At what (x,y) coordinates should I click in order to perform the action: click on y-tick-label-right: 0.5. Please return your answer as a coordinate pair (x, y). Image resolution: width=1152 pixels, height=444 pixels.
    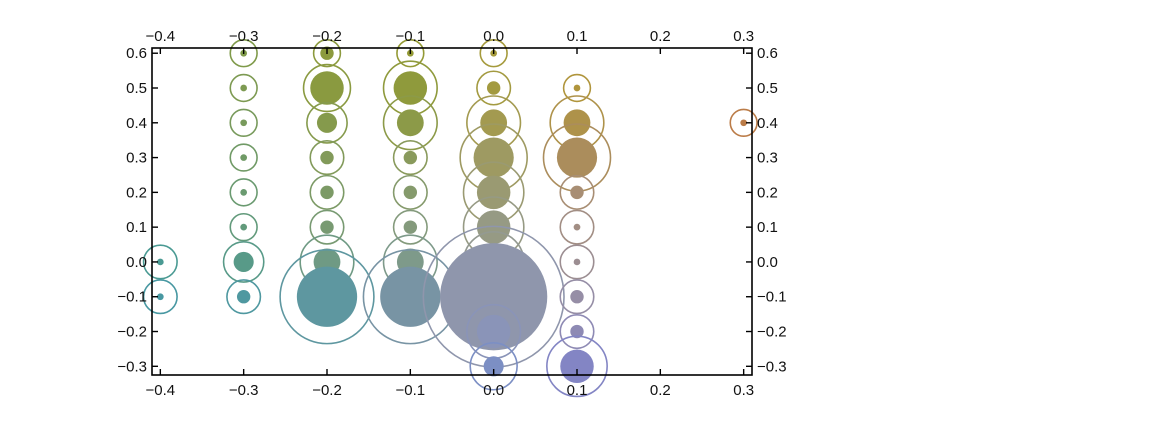
    Looking at the image, I should click on (767, 88).